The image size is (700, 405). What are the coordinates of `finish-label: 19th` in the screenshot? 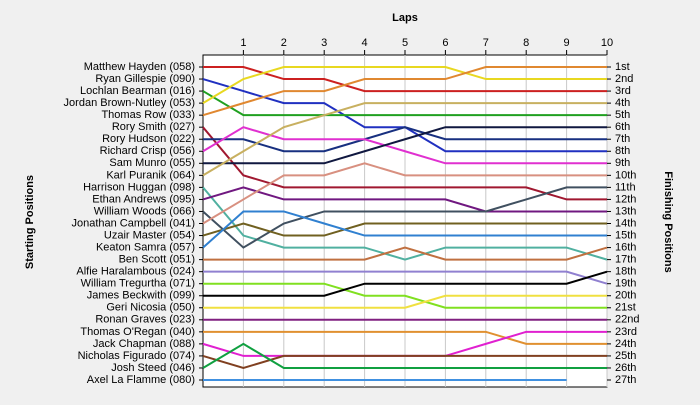 It's located at (625, 284).